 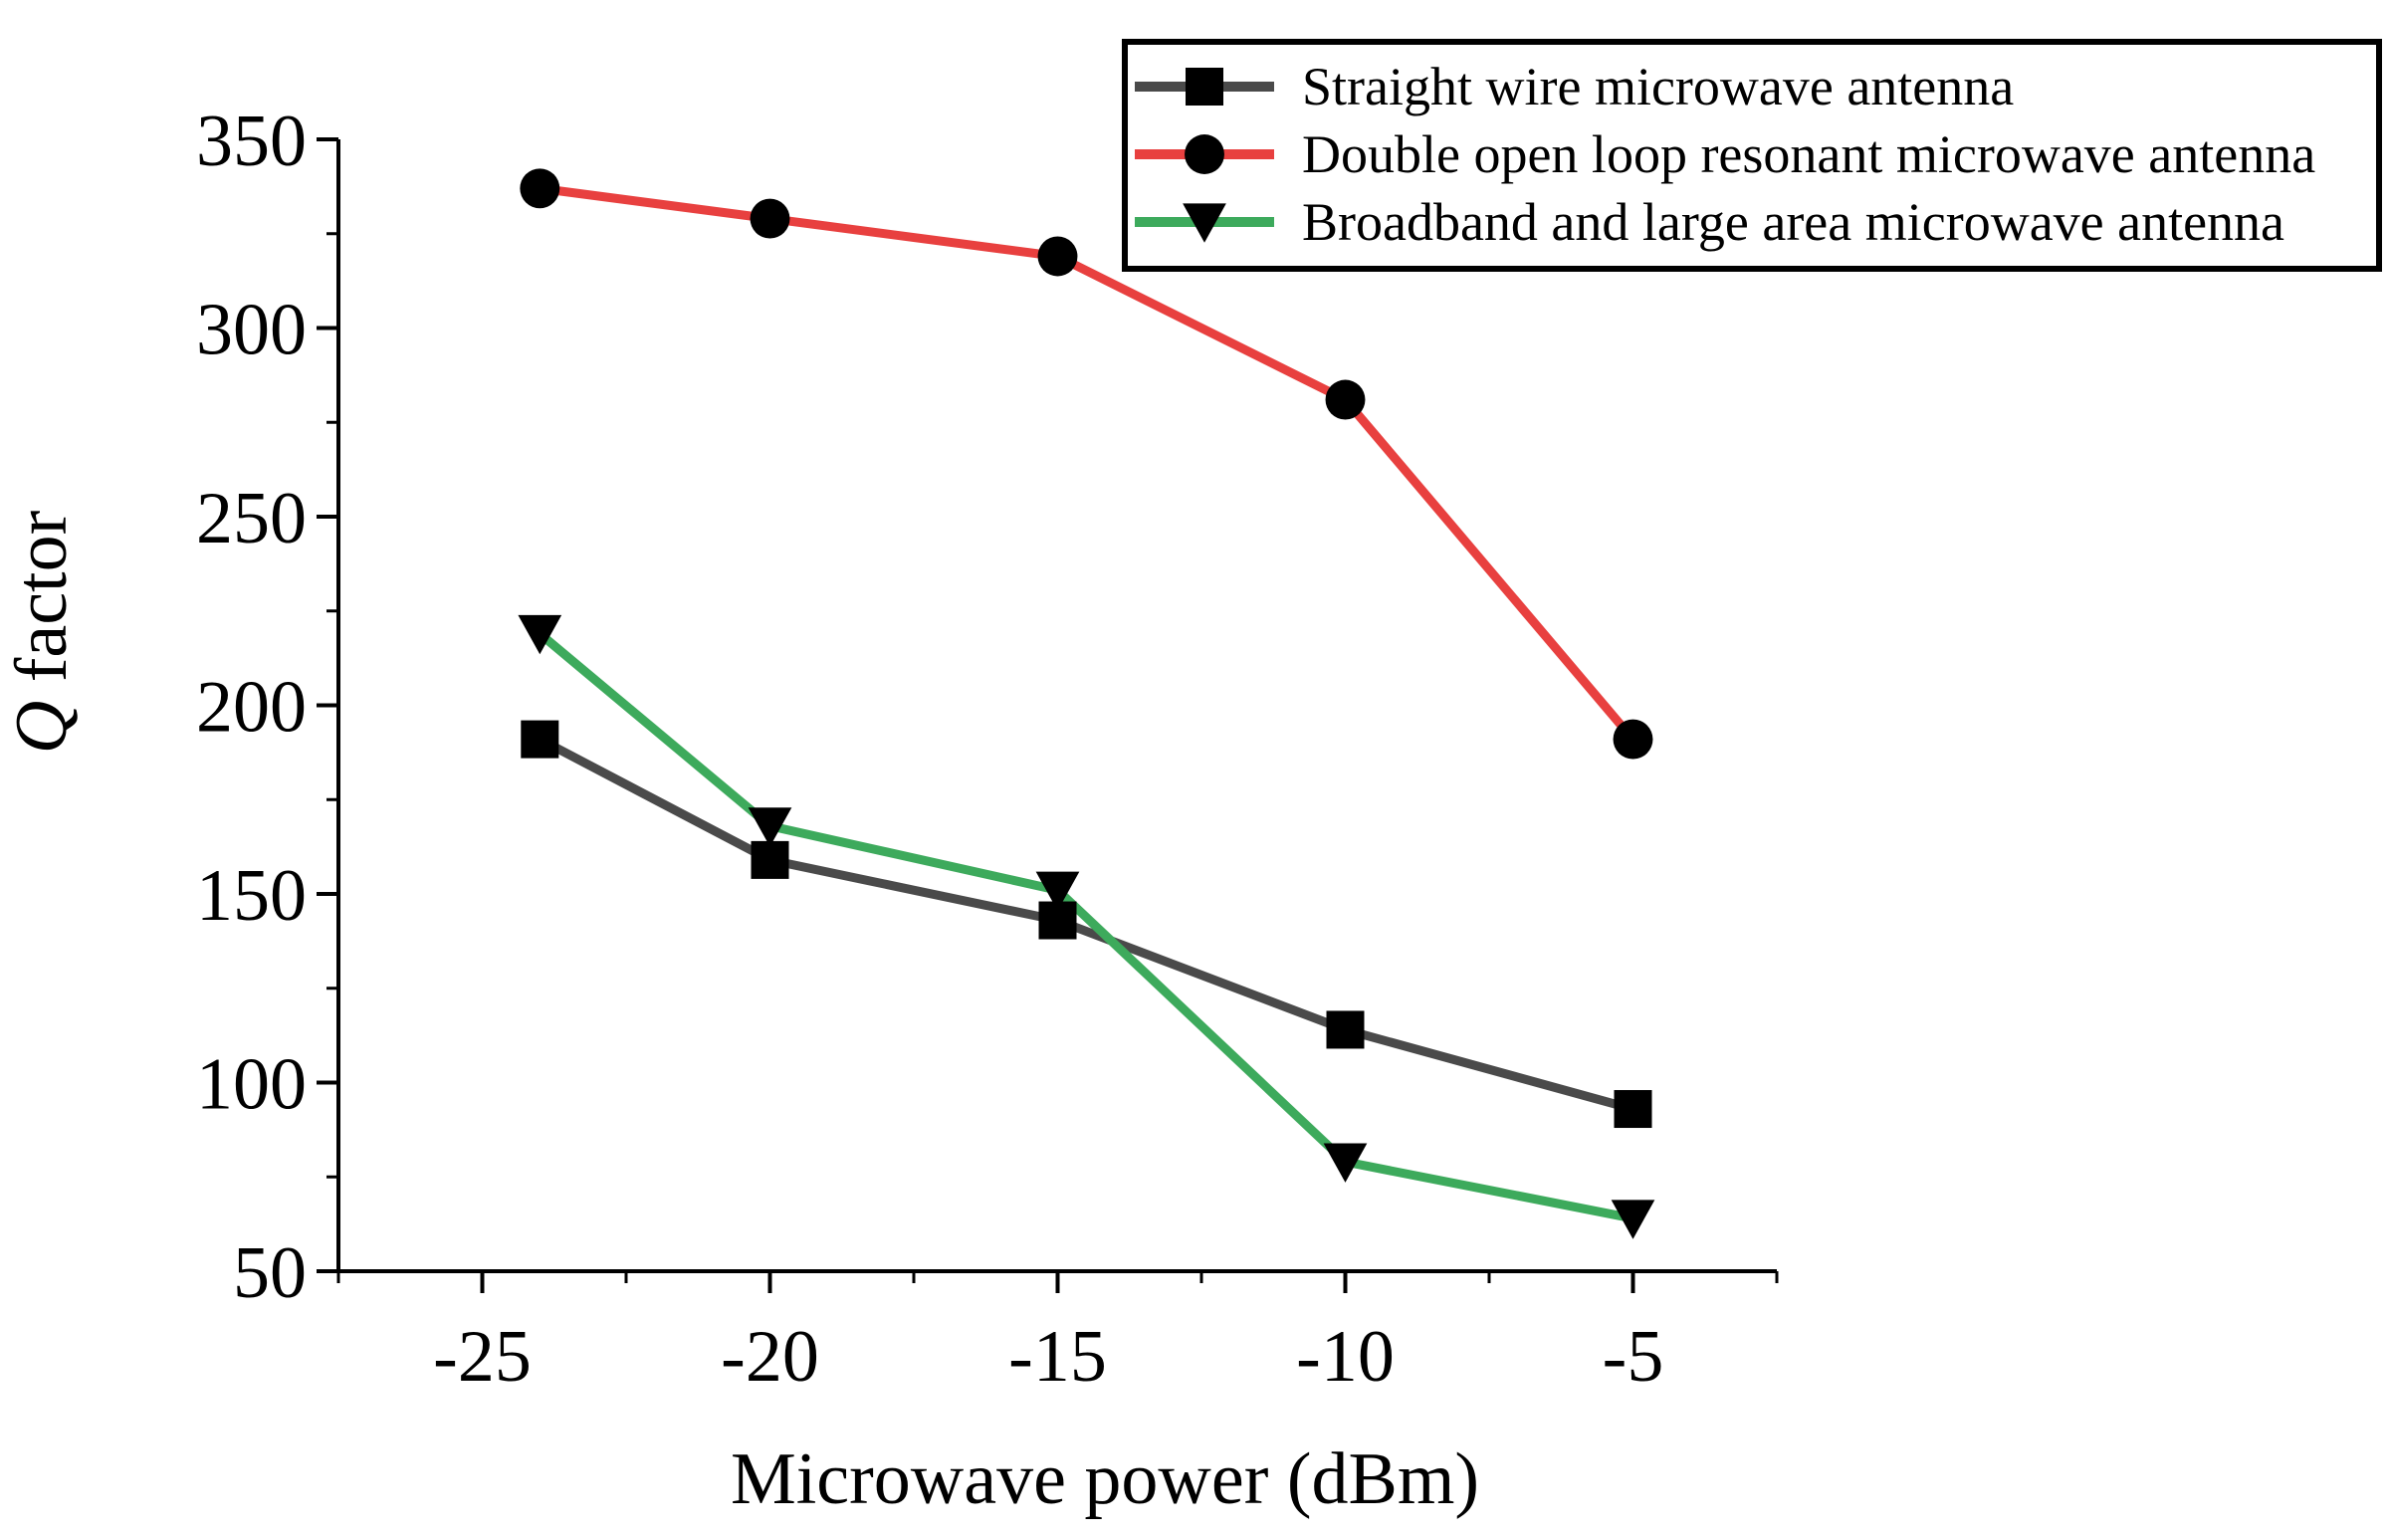 I want to click on series-line-straight-wire-microwave-antenna, so click(x=1086, y=925).